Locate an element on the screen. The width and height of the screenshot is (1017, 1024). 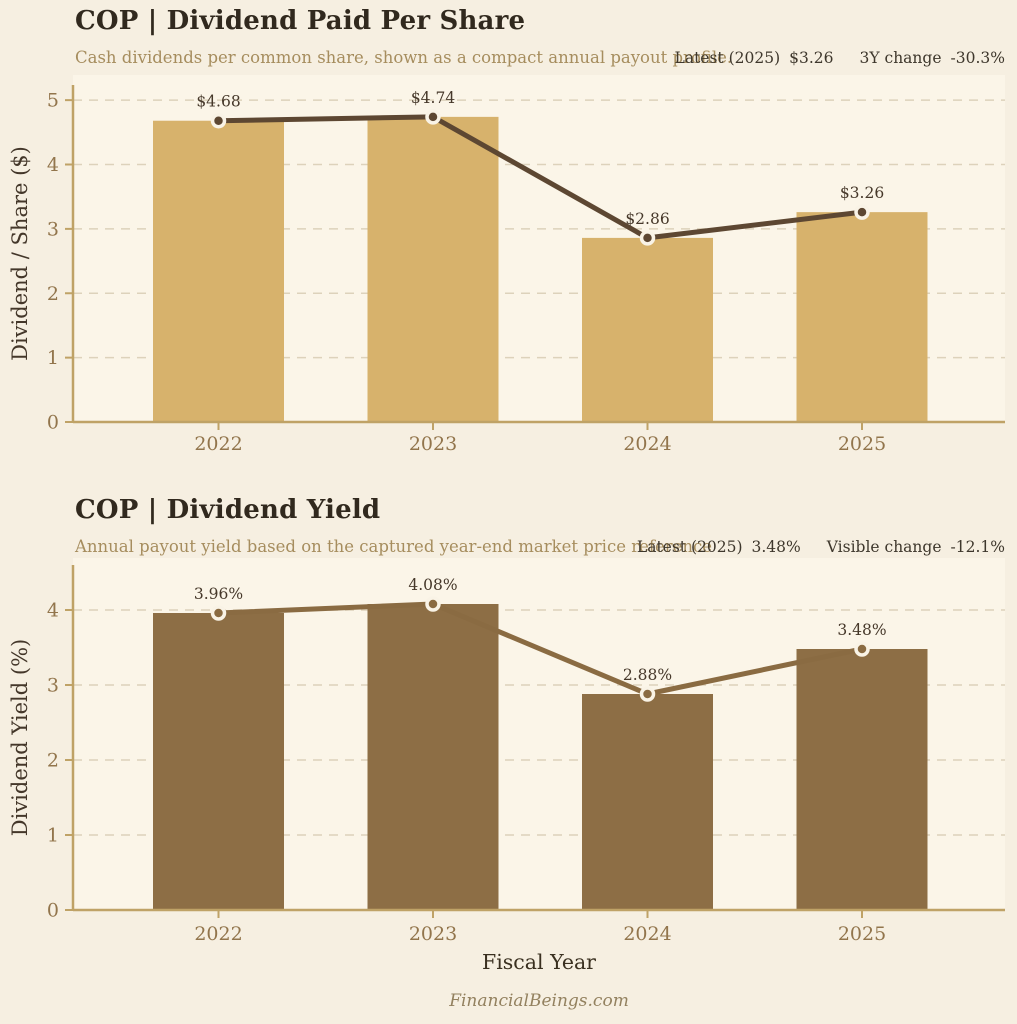
footer-watermark: FinancialBeings.com is located at coordinates (539, 1001).